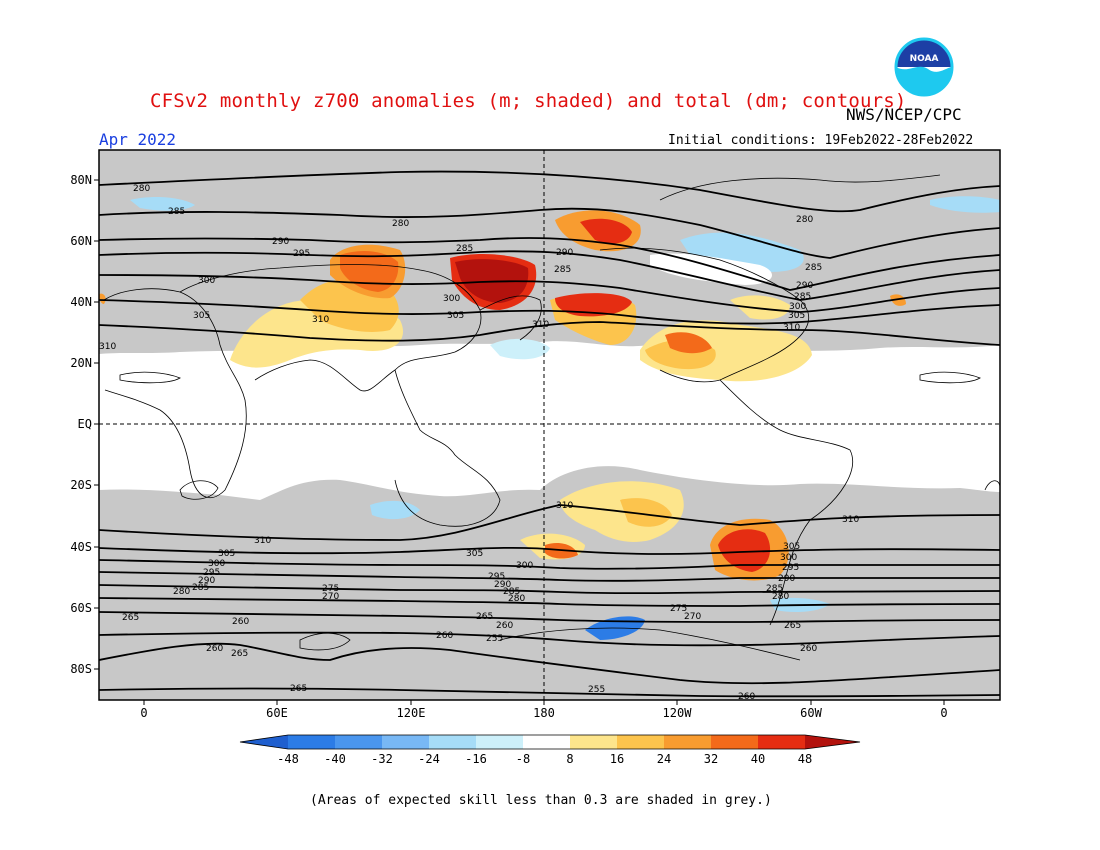 This screenshot has width=1100, height=850. Describe the element at coordinates (904, 114) in the screenshot. I see `agency-label: NWS/NCEP/CPC` at that location.